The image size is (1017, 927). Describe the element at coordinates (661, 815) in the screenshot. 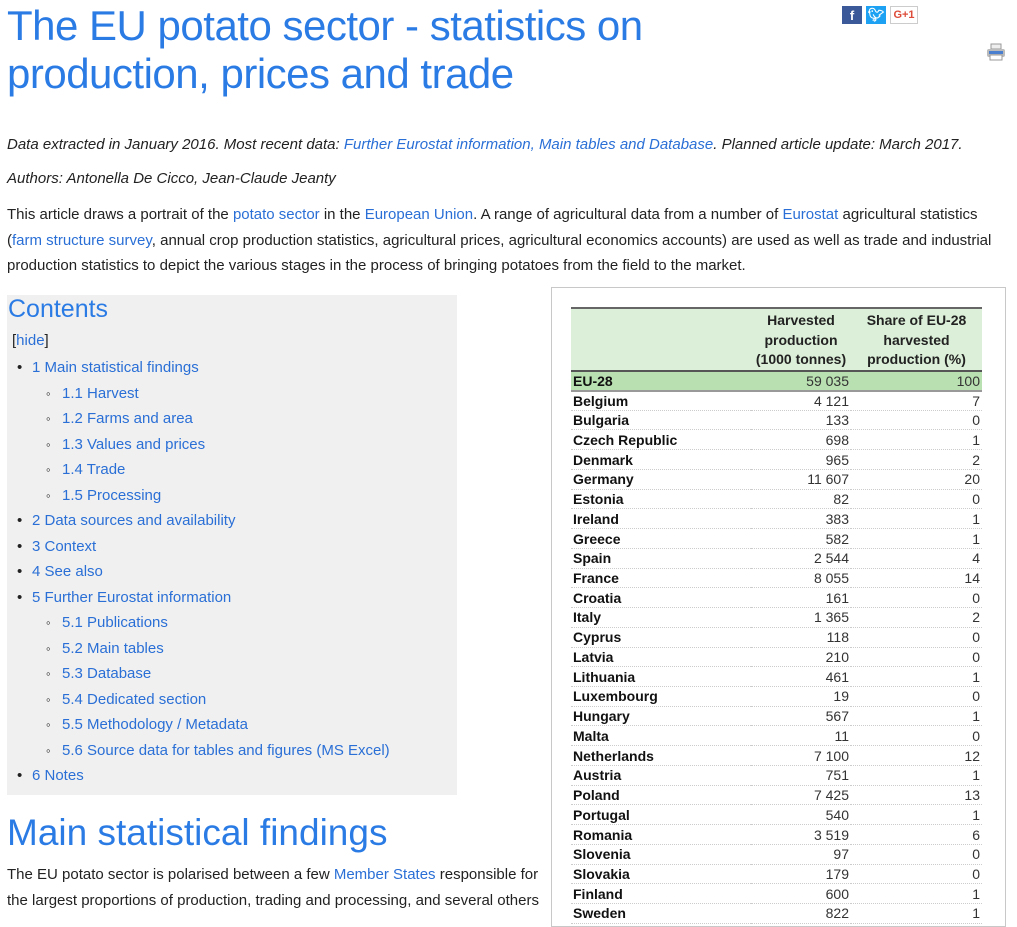

I see `country-cell: Portugal` at that location.